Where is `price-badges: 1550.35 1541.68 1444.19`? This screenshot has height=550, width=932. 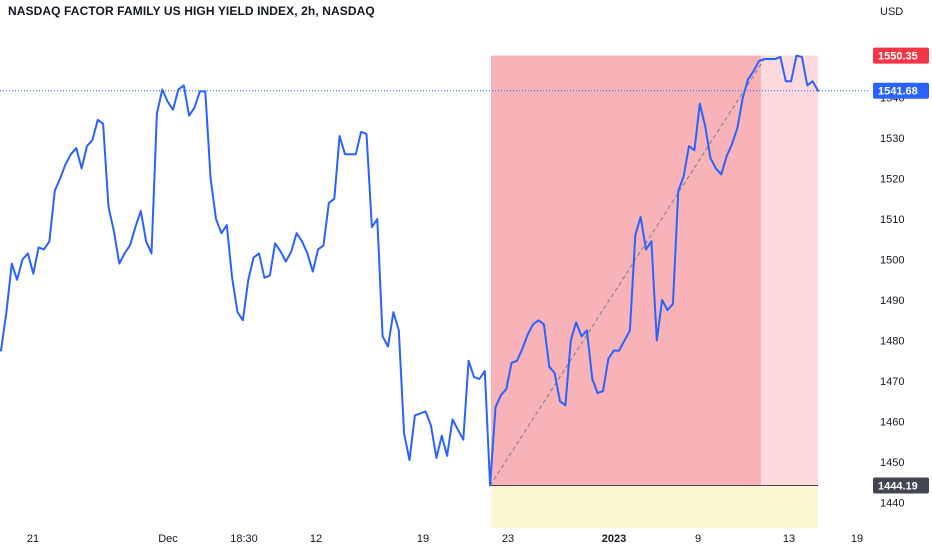 price-badges: 1550.35 1541.68 1444.19 is located at coordinates (901, 270).